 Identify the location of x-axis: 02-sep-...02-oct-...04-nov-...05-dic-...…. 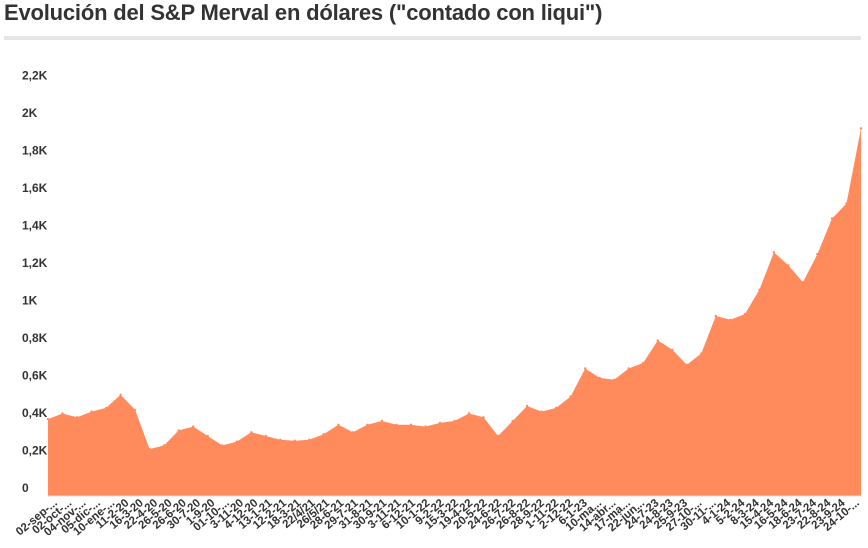
(438, 518).